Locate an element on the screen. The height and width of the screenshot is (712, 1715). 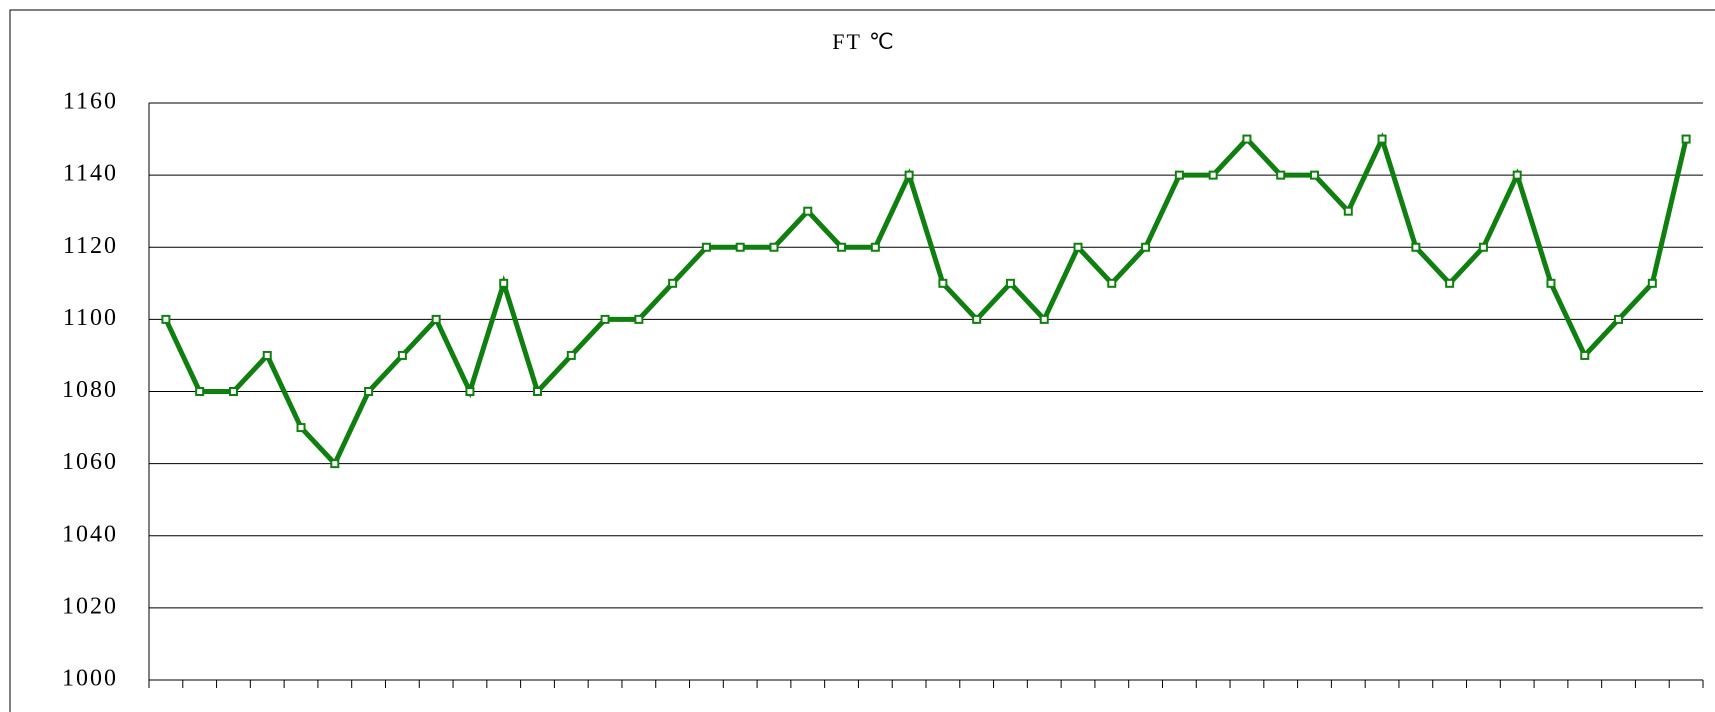
y-tick-label: 1140 is located at coordinates (90, 174).